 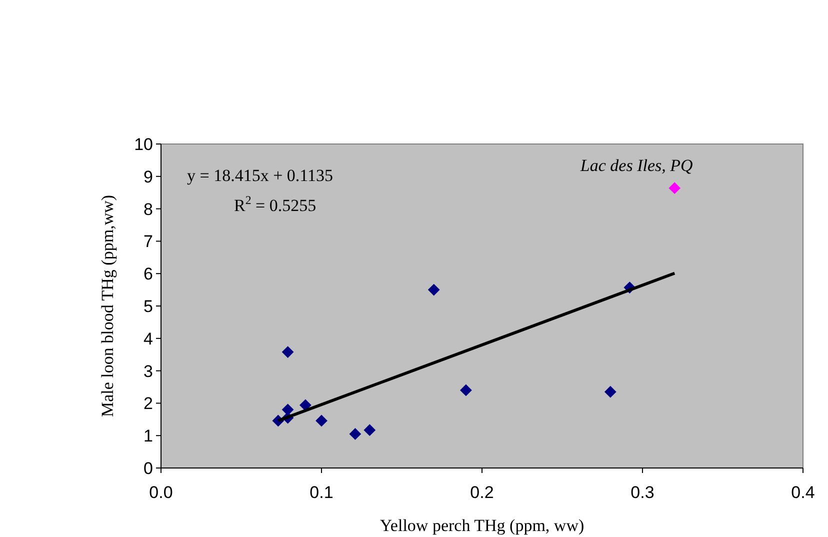 I want to click on x-tick-label: 0.4, so click(x=803, y=492).